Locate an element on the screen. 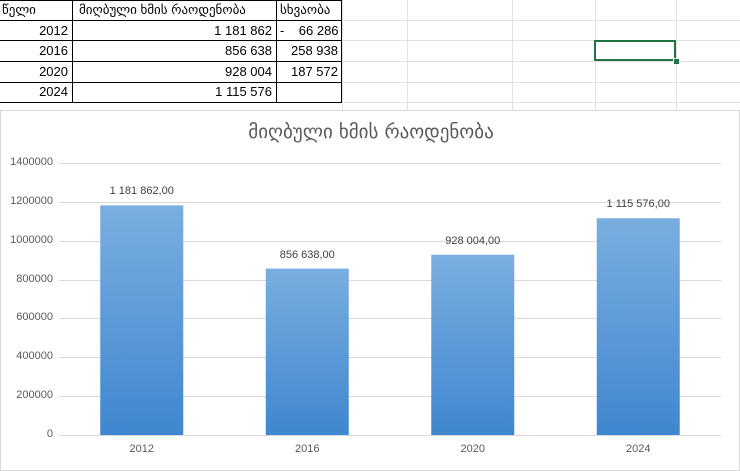 The width and height of the screenshot is (740, 471). x-tick-label: 2016 is located at coordinates (307, 449).